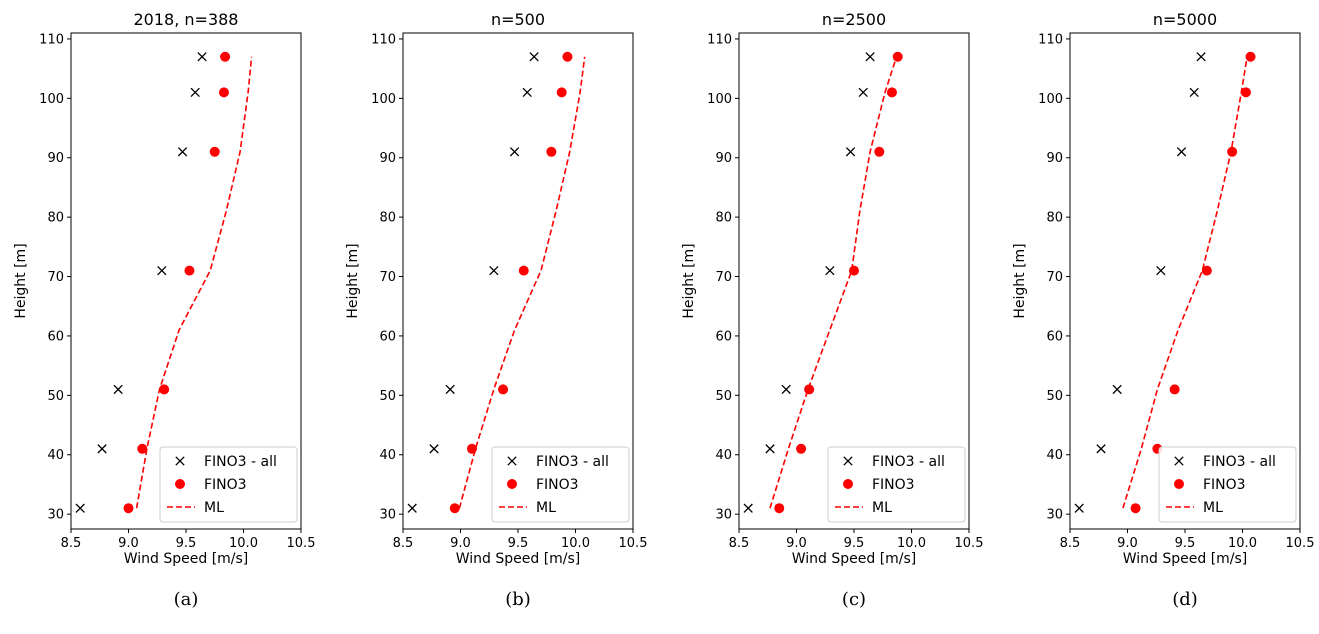 This screenshot has height=634, width=1319. Describe the element at coordinates (882, 508) in the screenshot. I see `legend-label: ML` at that location.